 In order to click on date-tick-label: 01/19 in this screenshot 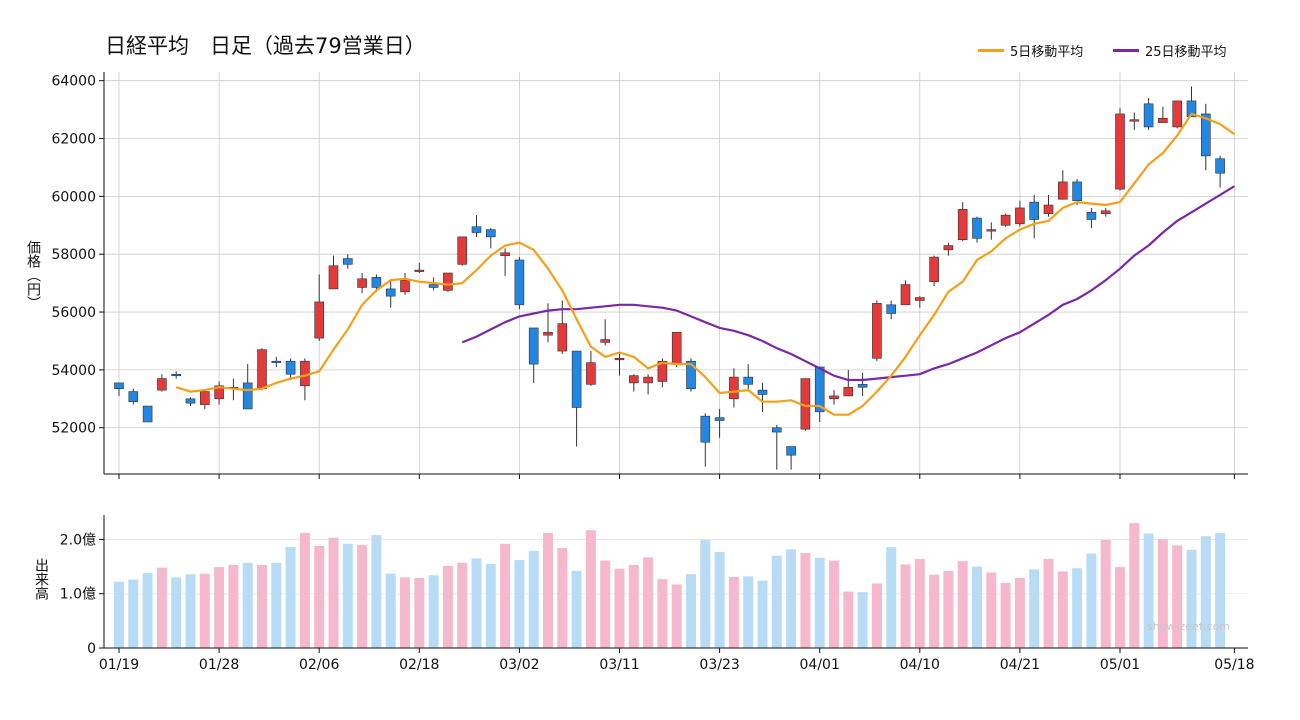, I will do `click(119, 665)`.